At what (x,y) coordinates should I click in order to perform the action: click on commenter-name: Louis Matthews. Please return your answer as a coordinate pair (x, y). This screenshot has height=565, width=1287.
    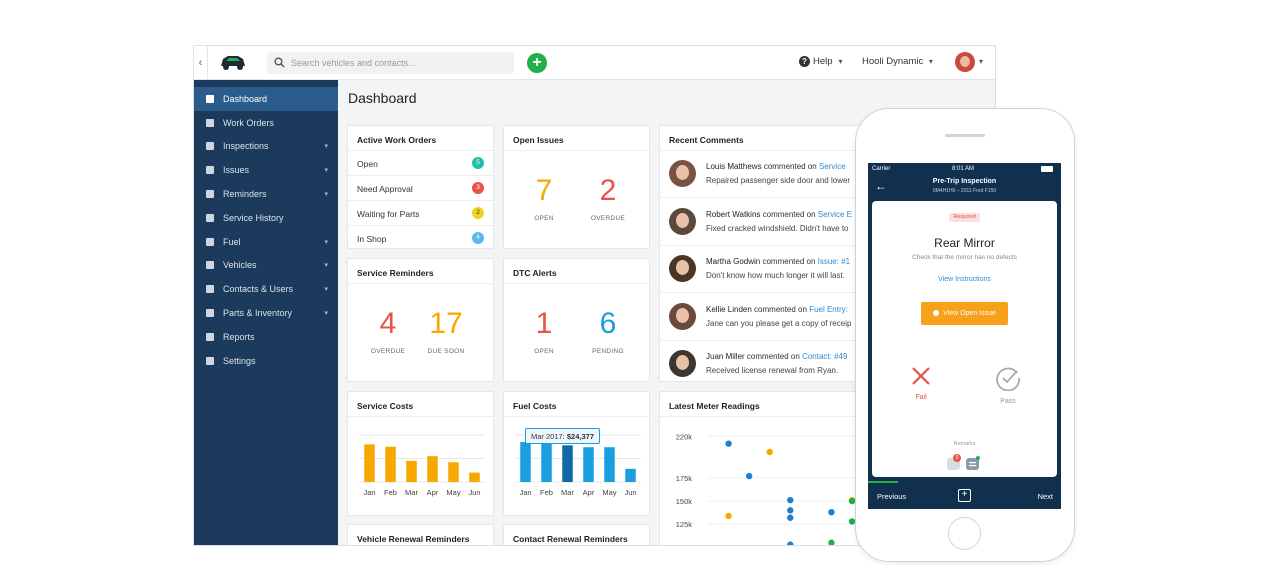
    Looking at the image, I should click on (734, 166).